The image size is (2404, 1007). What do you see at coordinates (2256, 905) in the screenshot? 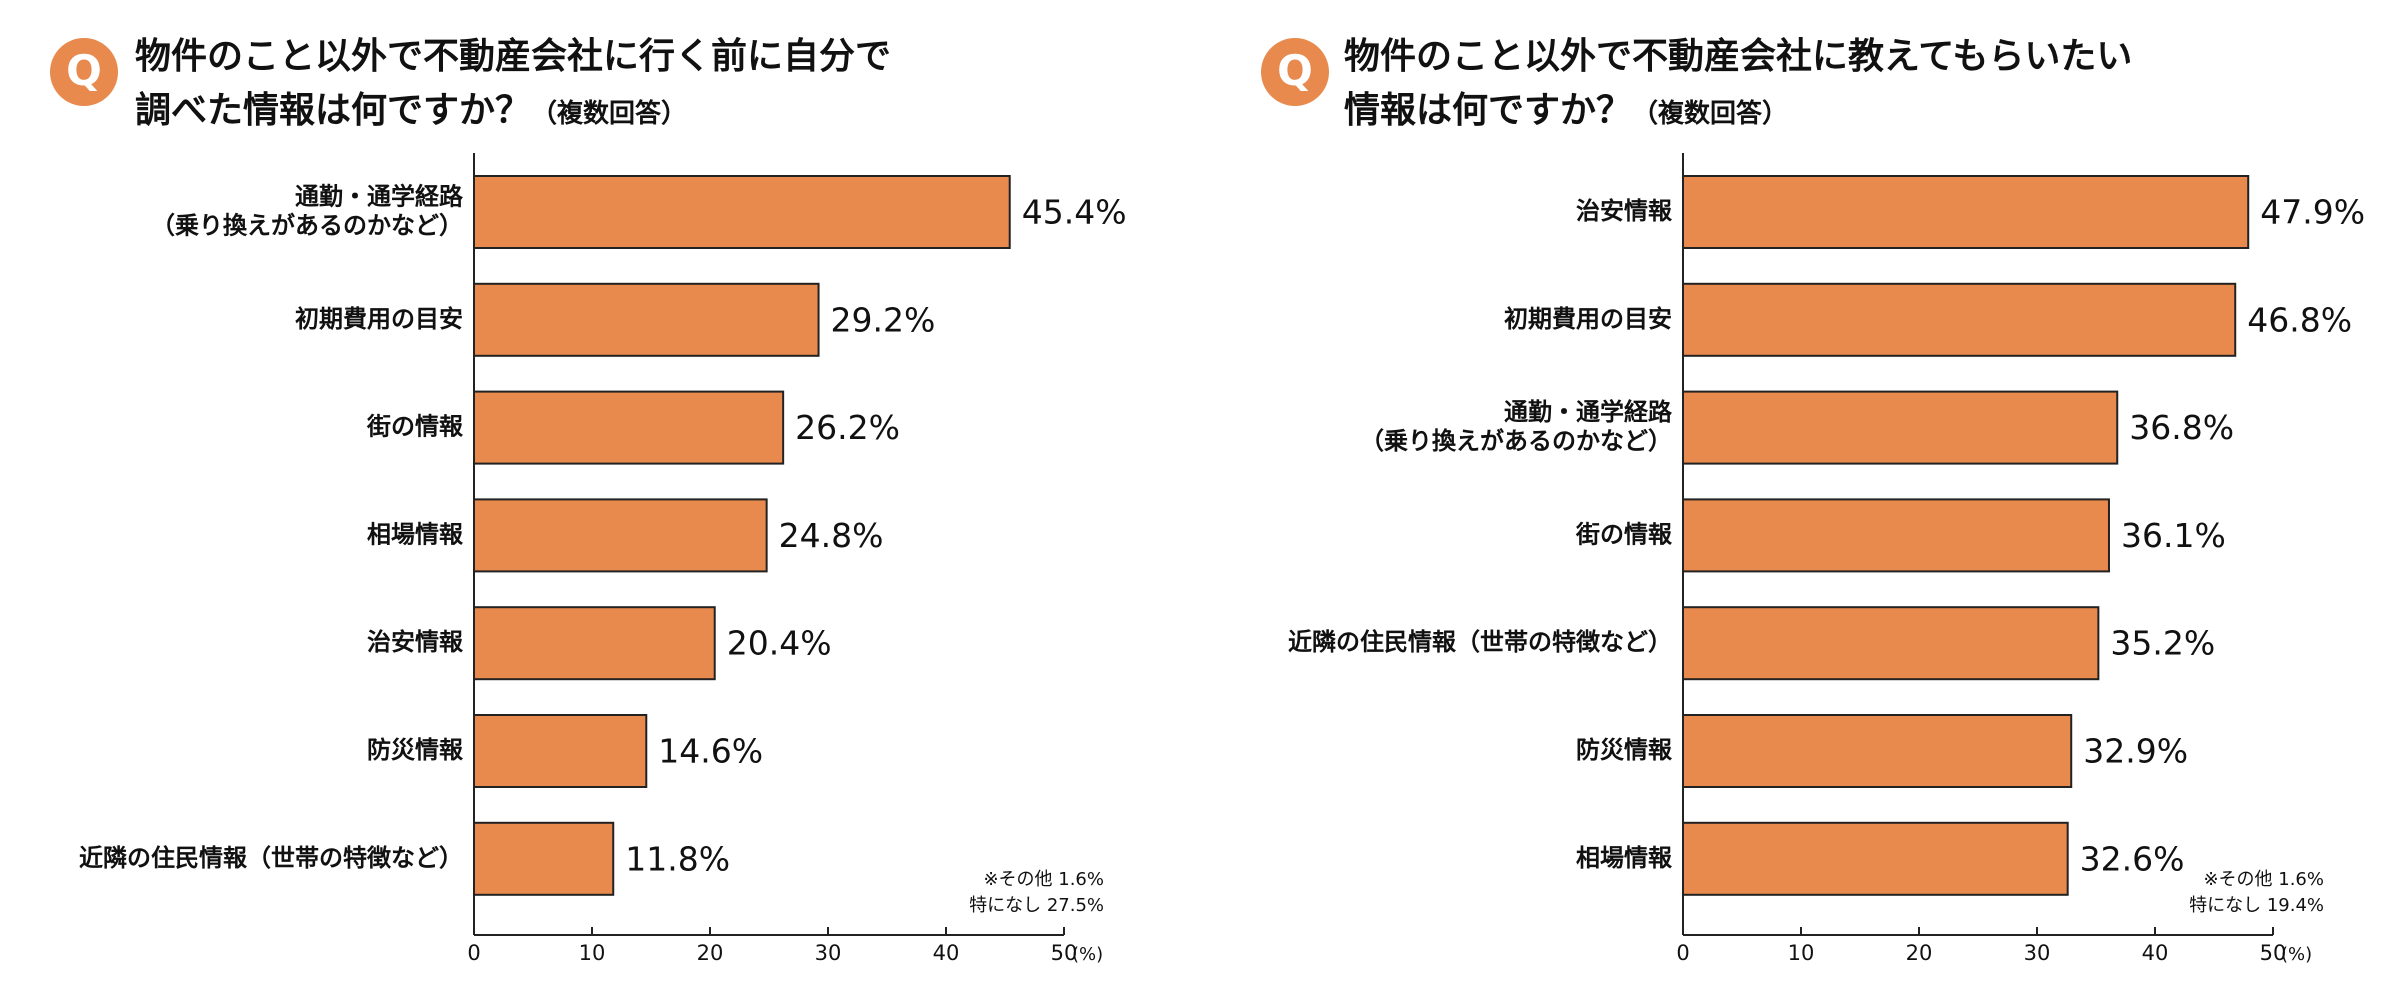
I see `note: 特になし 19.4%` at bounding box center [2256, 905].